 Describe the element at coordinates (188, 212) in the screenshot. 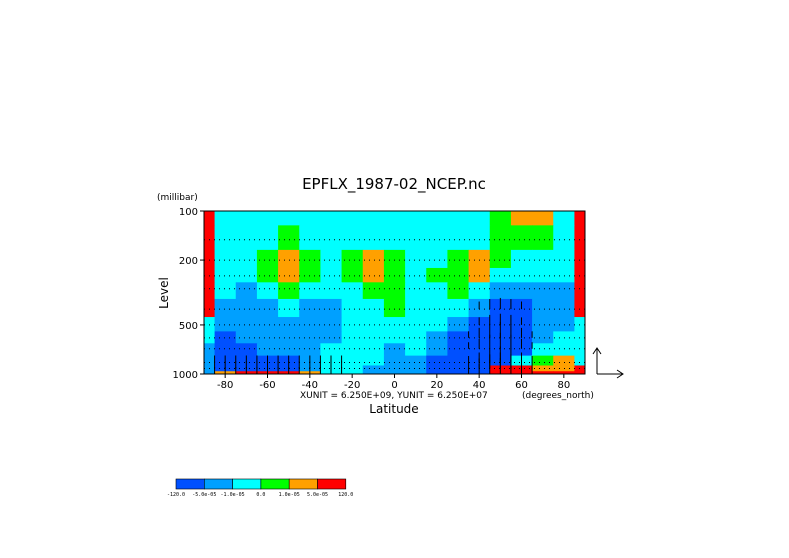

I see `y-tick-label: 100` at that location.